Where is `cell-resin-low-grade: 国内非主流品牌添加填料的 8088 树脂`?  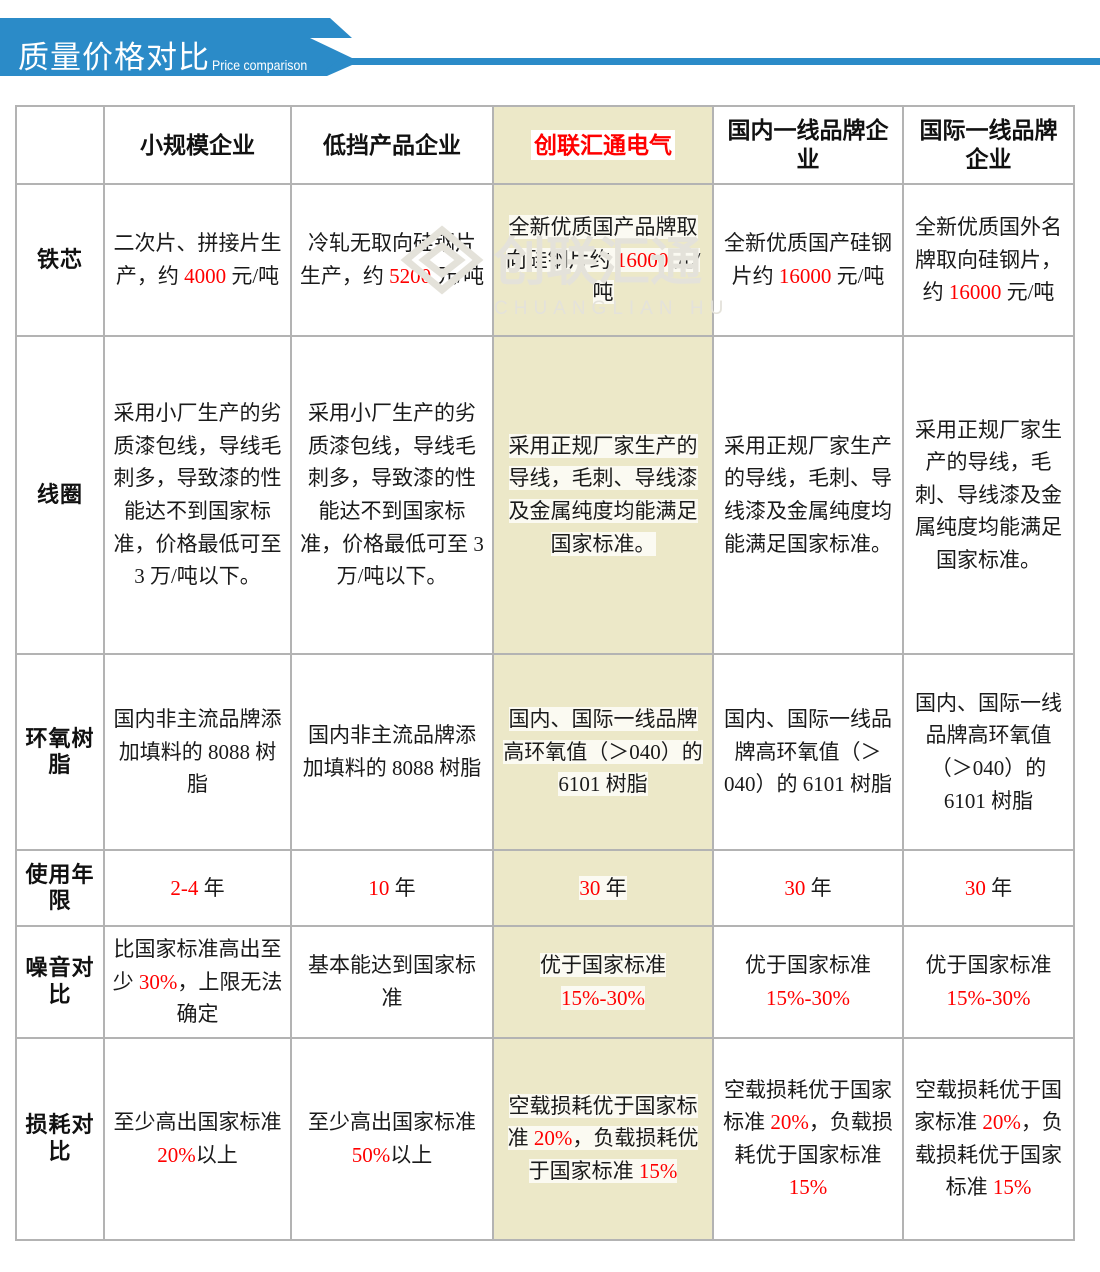 cell-resin-low-grade: 国内非主流品牌添加填料的 8088 树脂 is located at coordinates (392, 752).